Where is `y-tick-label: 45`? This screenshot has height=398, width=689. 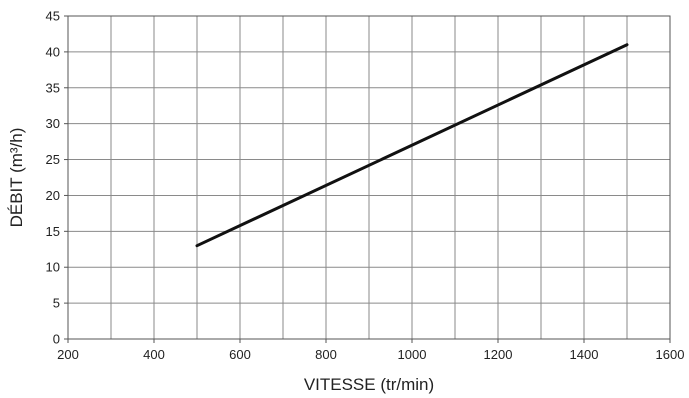 y-tick-label: 45 is located at coordinates (53, 16).